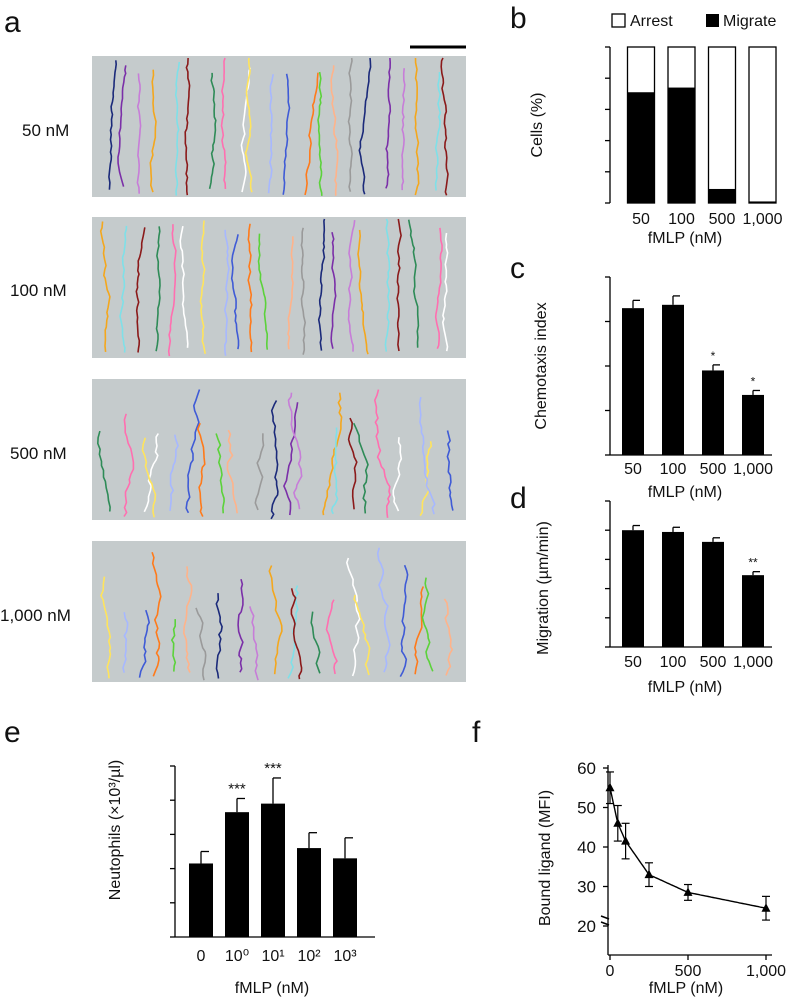 The height and width of the screenshot is (1002, 800). What do you see at coordinates (543, 588) in the screenshot?
I see `y-axis-label: Migration (µm/min)` at bounding box center [543, 588].